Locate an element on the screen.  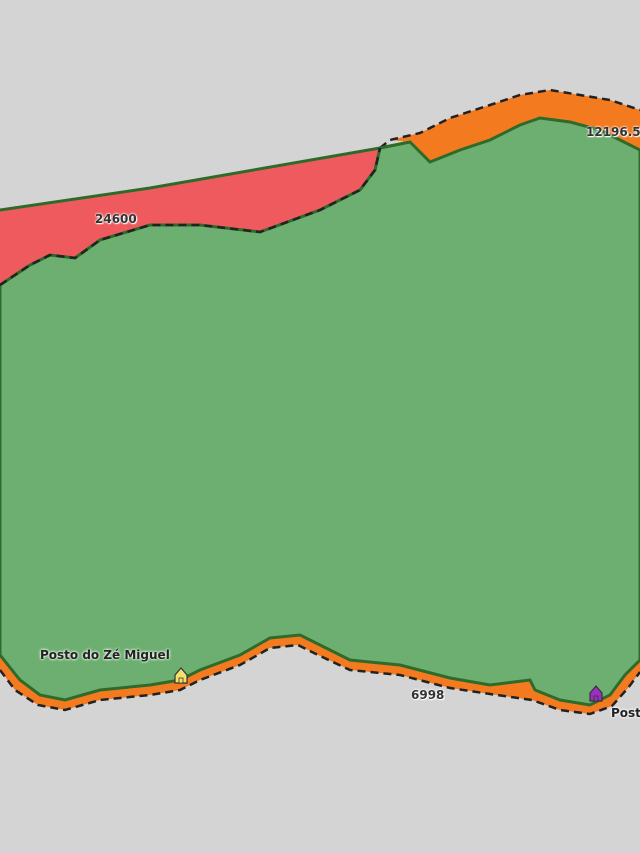
red-area is located at coordinates (190, 216).